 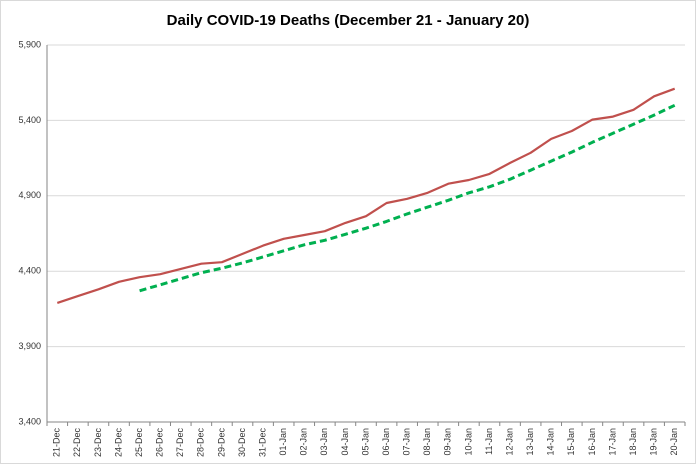 I want to click on x-tick-label: 23-Dec, so click(x=98, y=443).